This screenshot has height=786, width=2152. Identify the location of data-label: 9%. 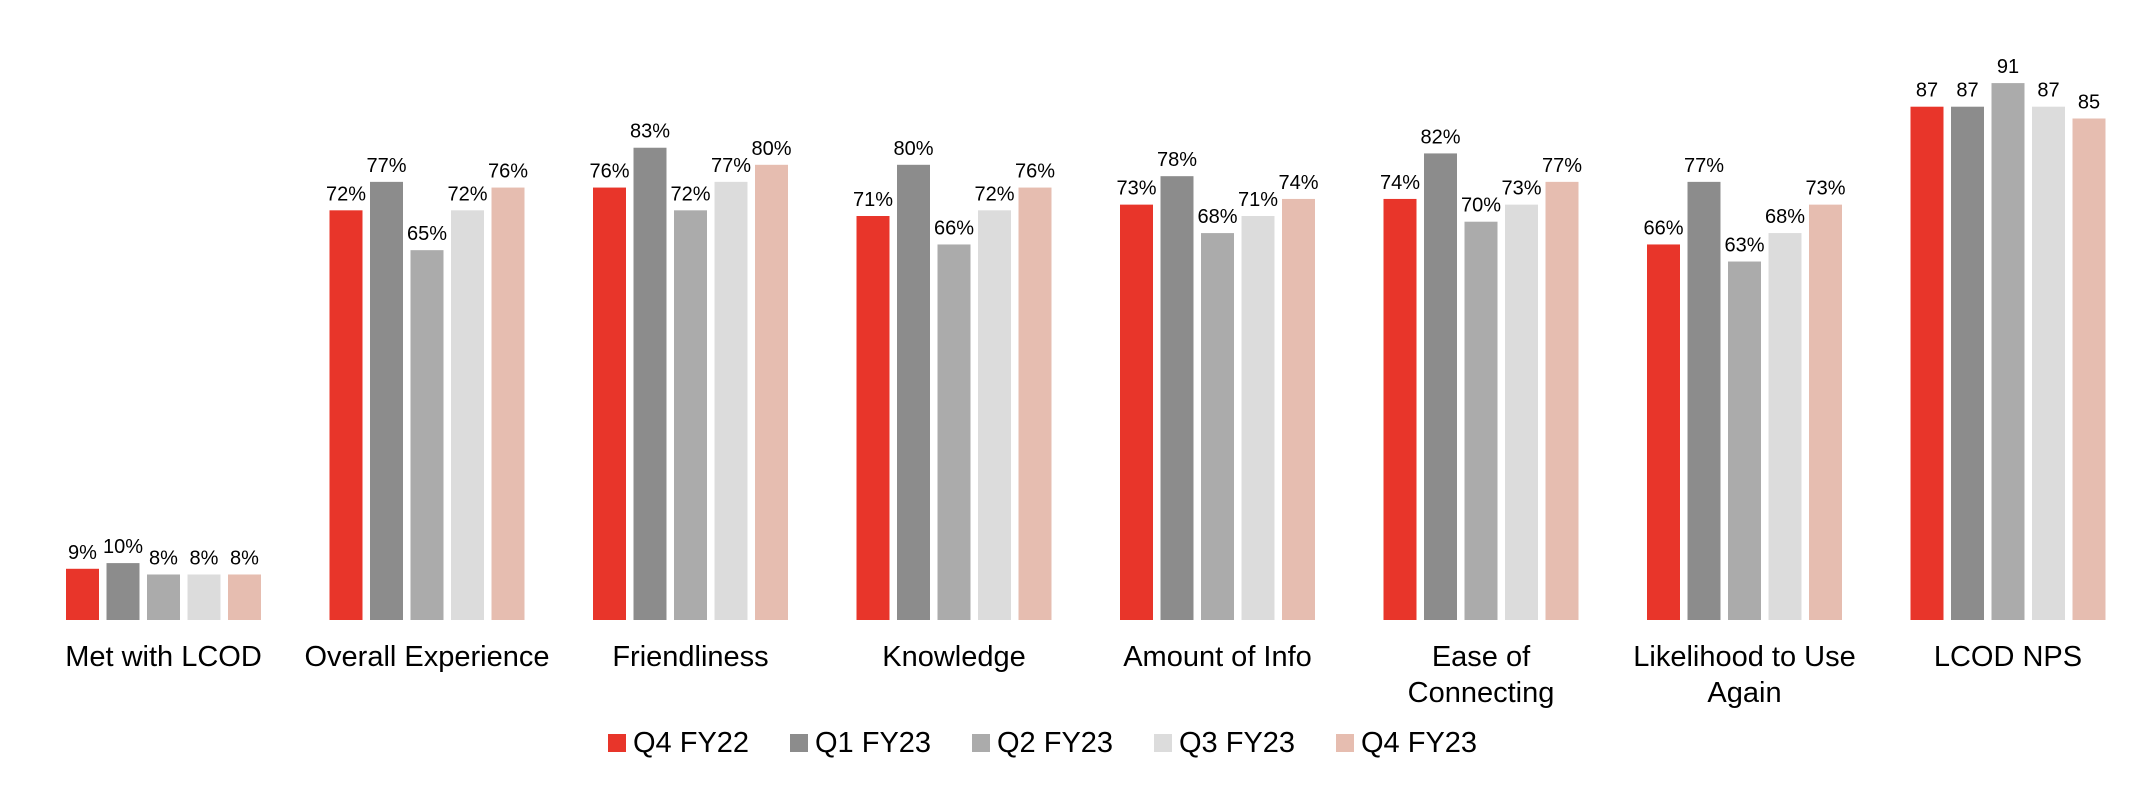
(82, 553).